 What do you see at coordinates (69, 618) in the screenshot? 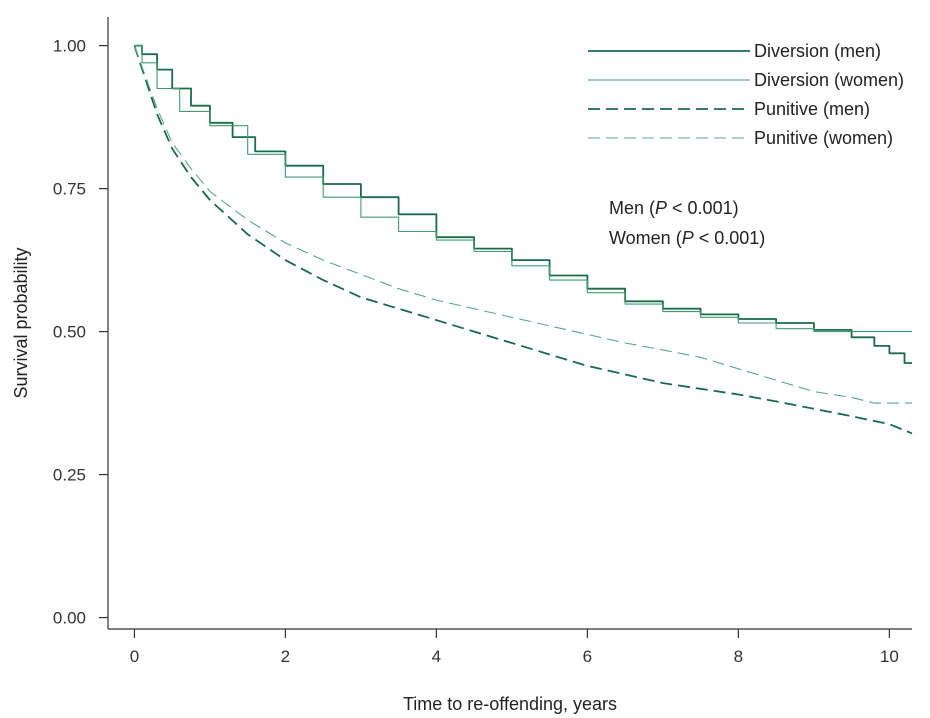
I see `y-tick-label: 0.00` at bounding box center [69, 618].